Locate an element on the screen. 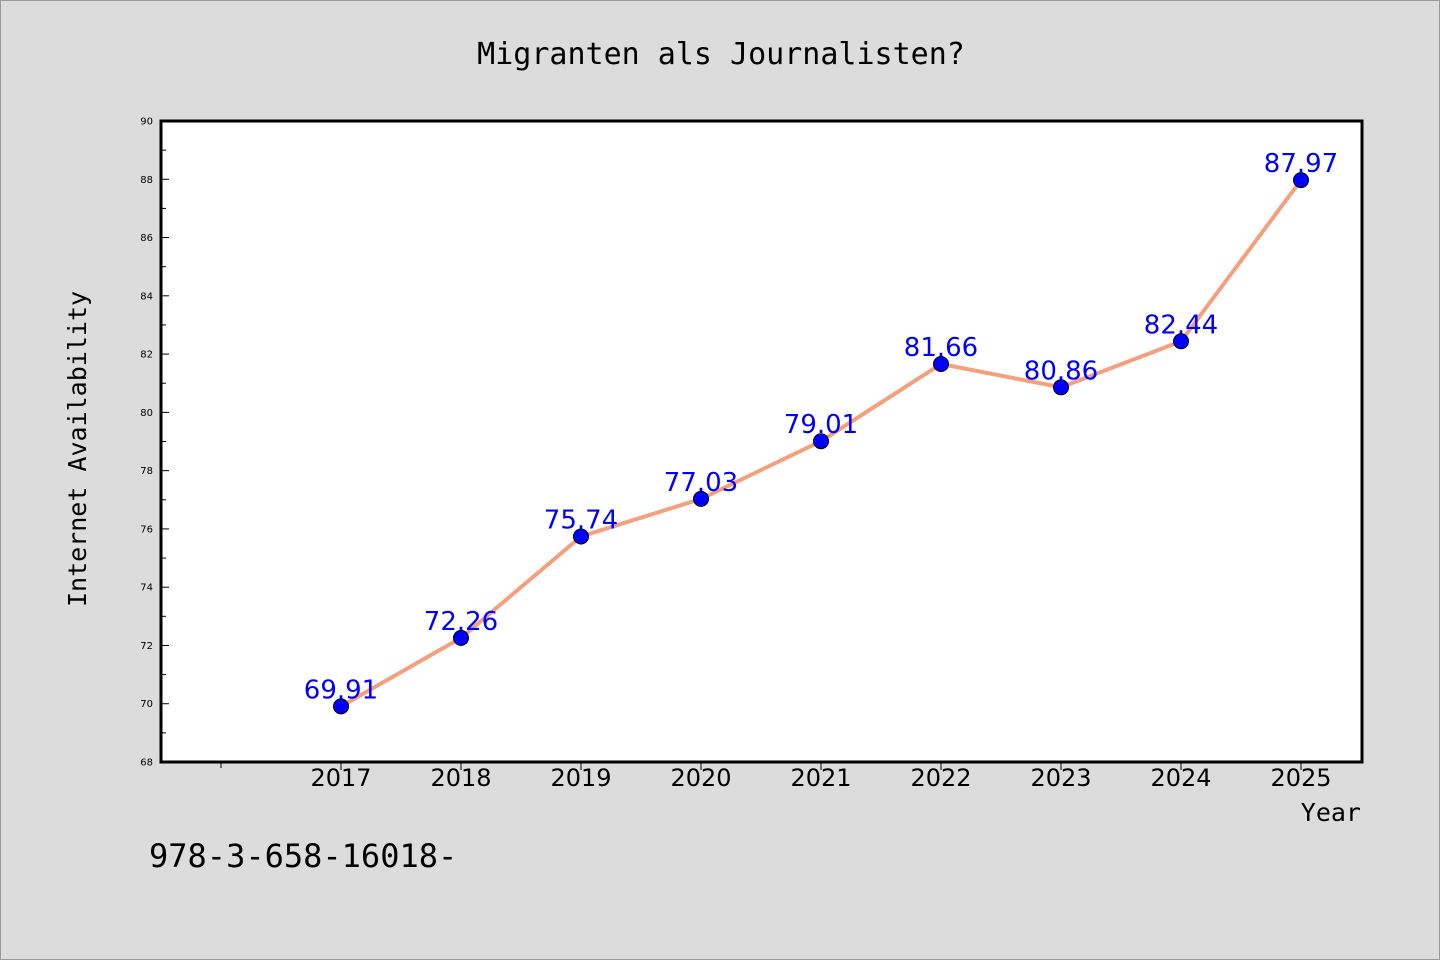 The height and width of the screenshot is (960, 1440). y-tick-label: 78 is located at coordinates (146, 471).